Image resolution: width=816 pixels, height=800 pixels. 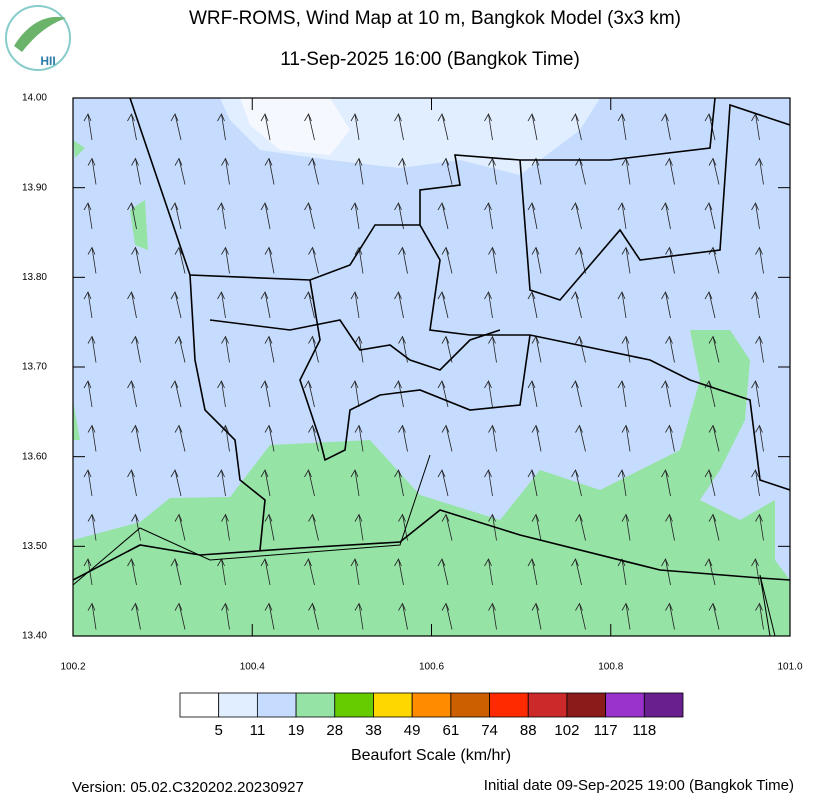 I want to click on legend: 5 11 19 28 38 49 61 74 88 102 117 118, so click(x=431, y=715).